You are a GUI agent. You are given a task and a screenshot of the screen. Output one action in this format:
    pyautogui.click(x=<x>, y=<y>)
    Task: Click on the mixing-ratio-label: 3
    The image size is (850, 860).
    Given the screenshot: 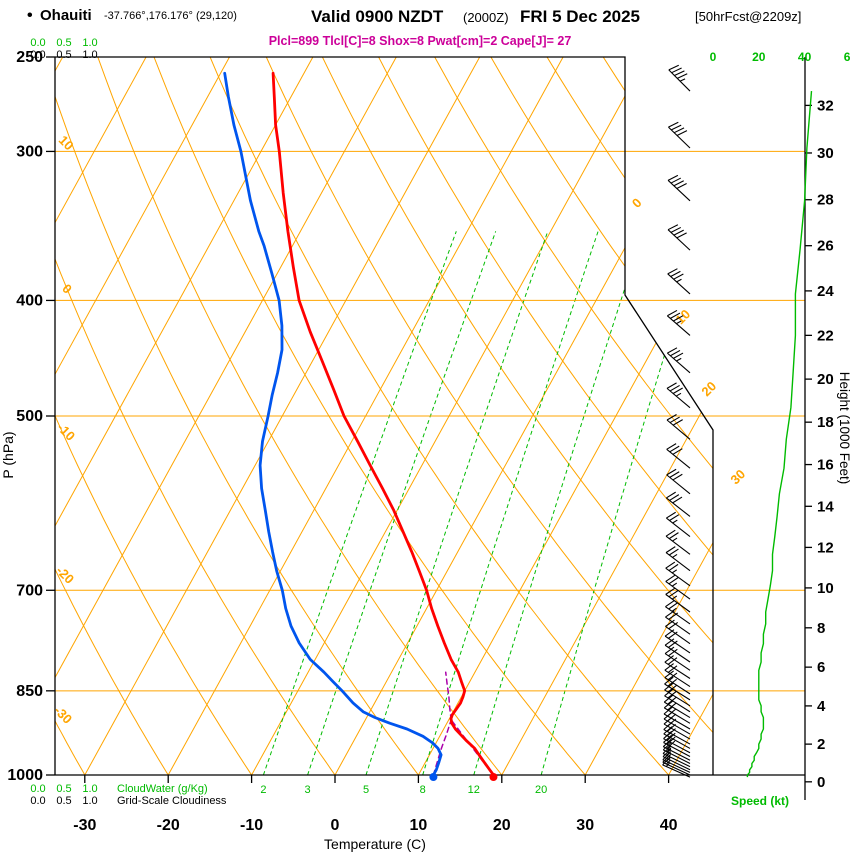 What is the action you would take?
    pyautogui.click(x=308, y=790)
    